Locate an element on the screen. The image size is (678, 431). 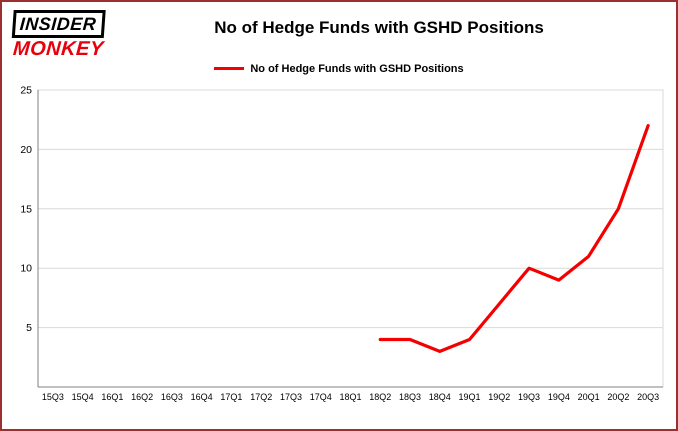
x-tick-label: 20Q1 is located at coordinates (589, 397).